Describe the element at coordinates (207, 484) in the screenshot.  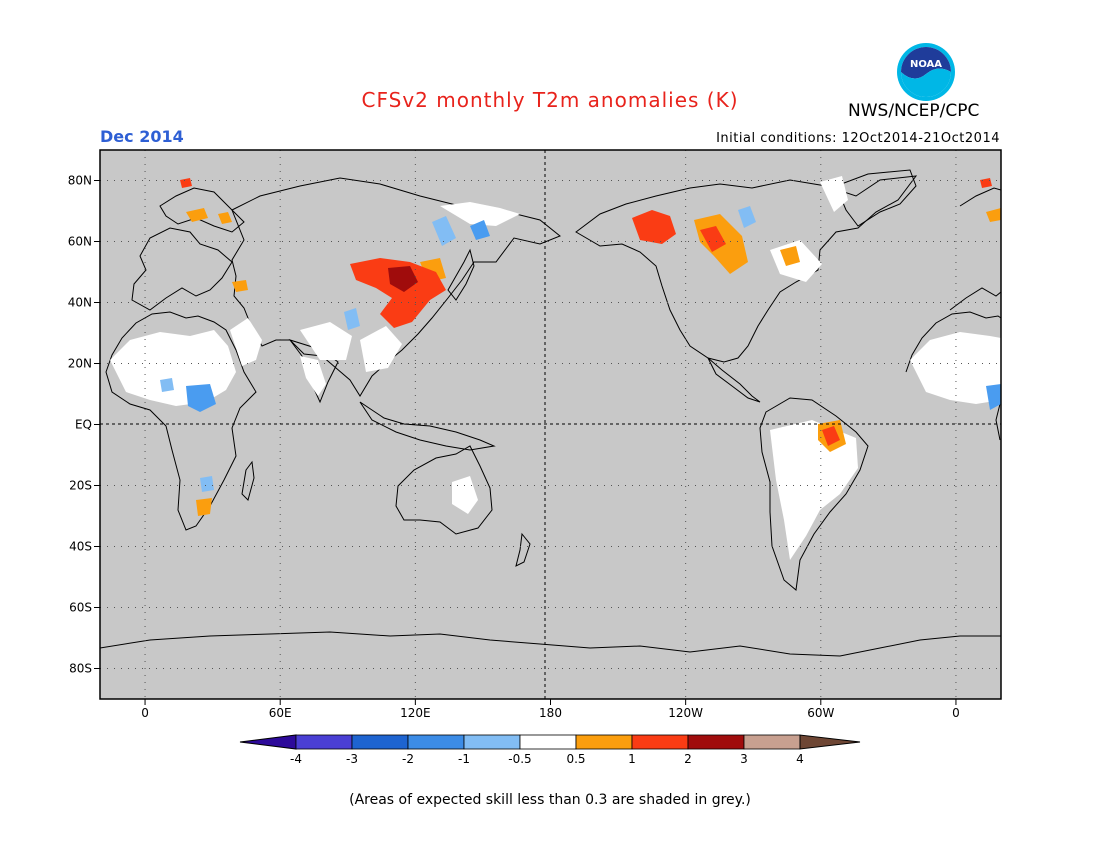
I see `blue-south-africa` at that location.